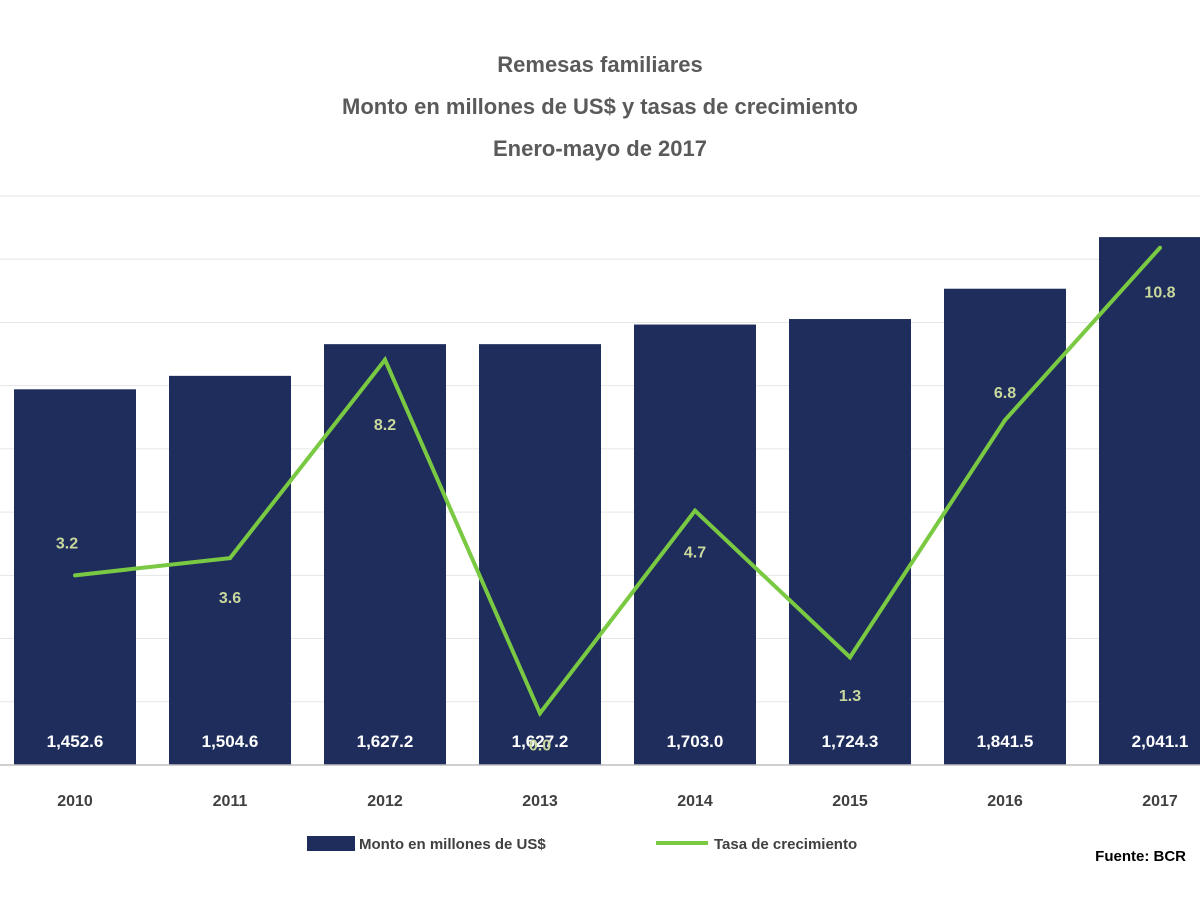 This screenshot has width=1200, height=900. Describe the element at coordinates (331, 843) in the screenshot. I see `legend-bar-swatch` at that location.